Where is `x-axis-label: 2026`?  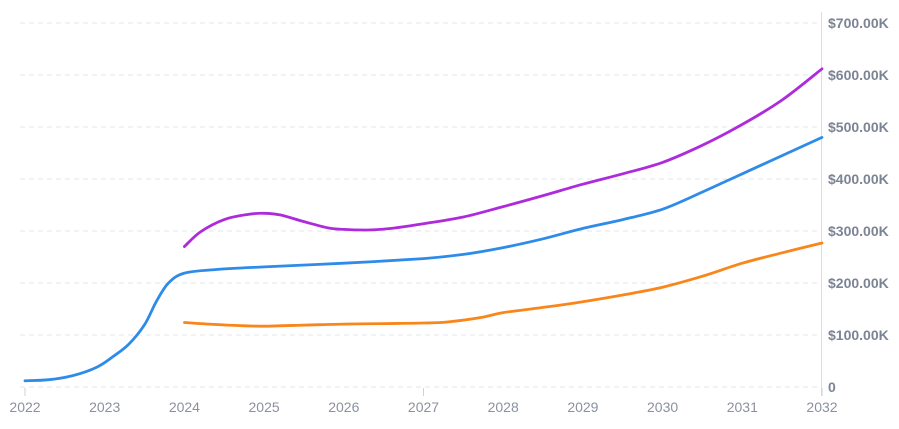
x-axis-label: 2026 is located at coordinates (344, 407).